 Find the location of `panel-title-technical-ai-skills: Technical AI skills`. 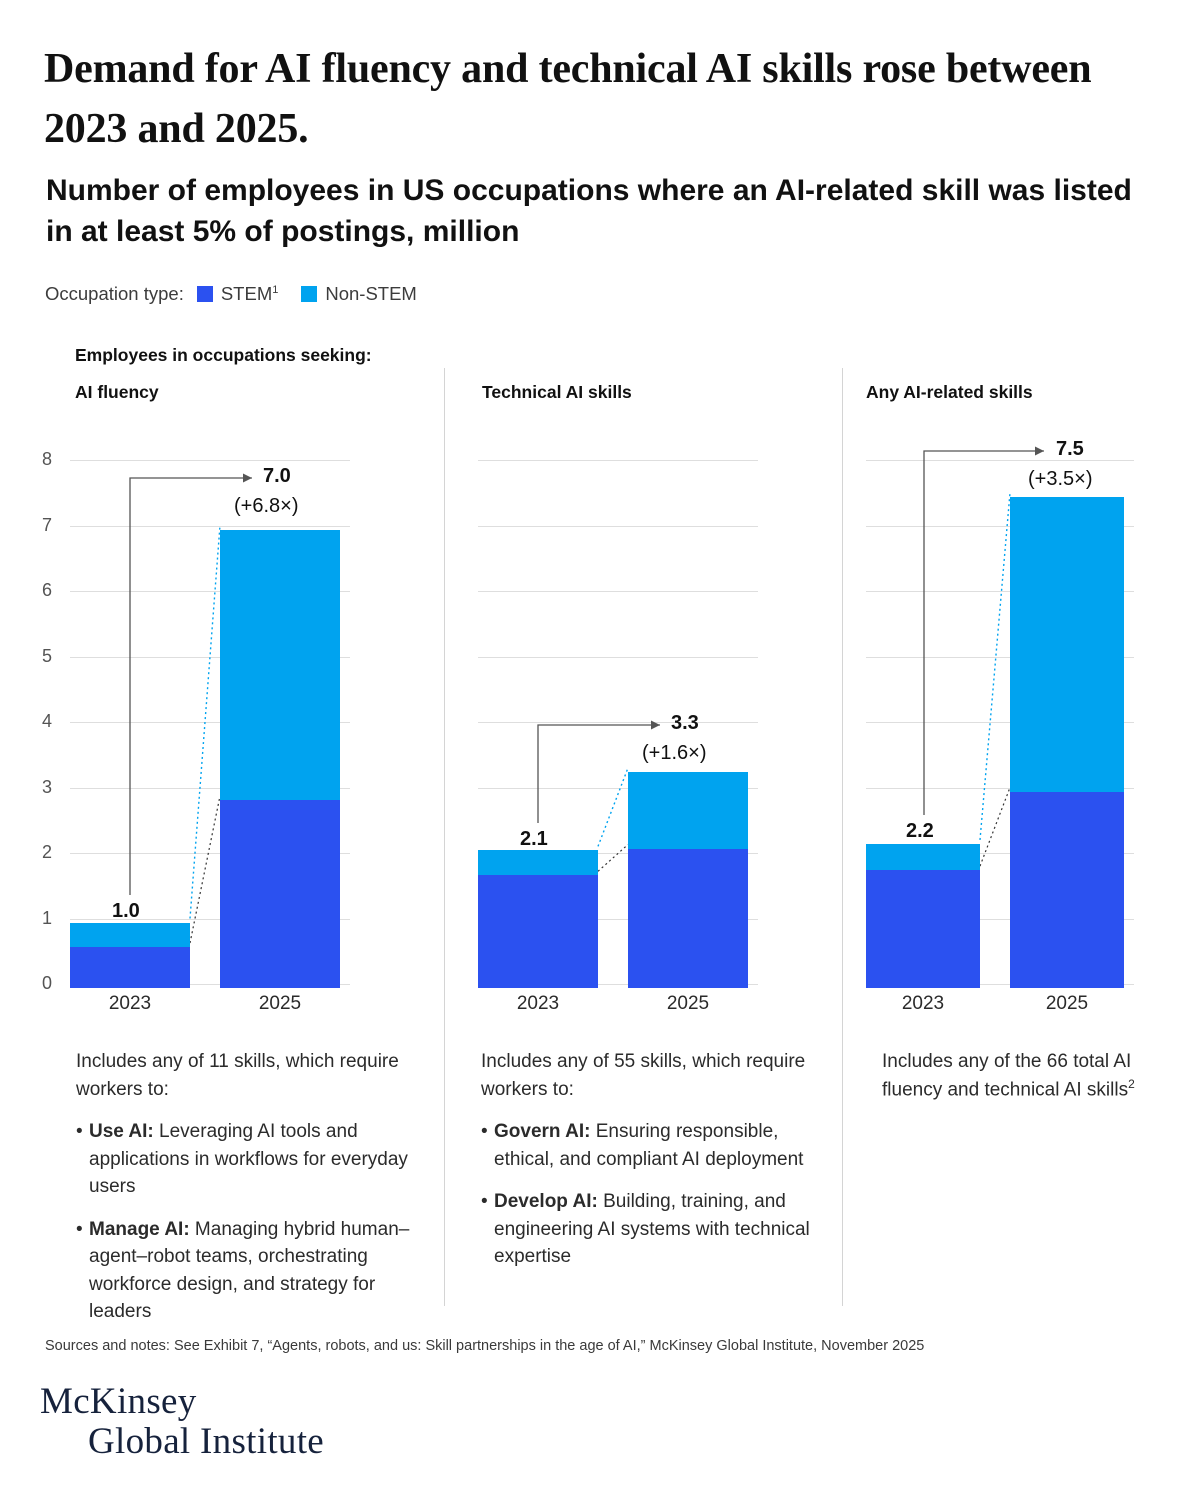

panel-title-technical-ai-skills: Technical AI skills is located at coordinates (557, 392).